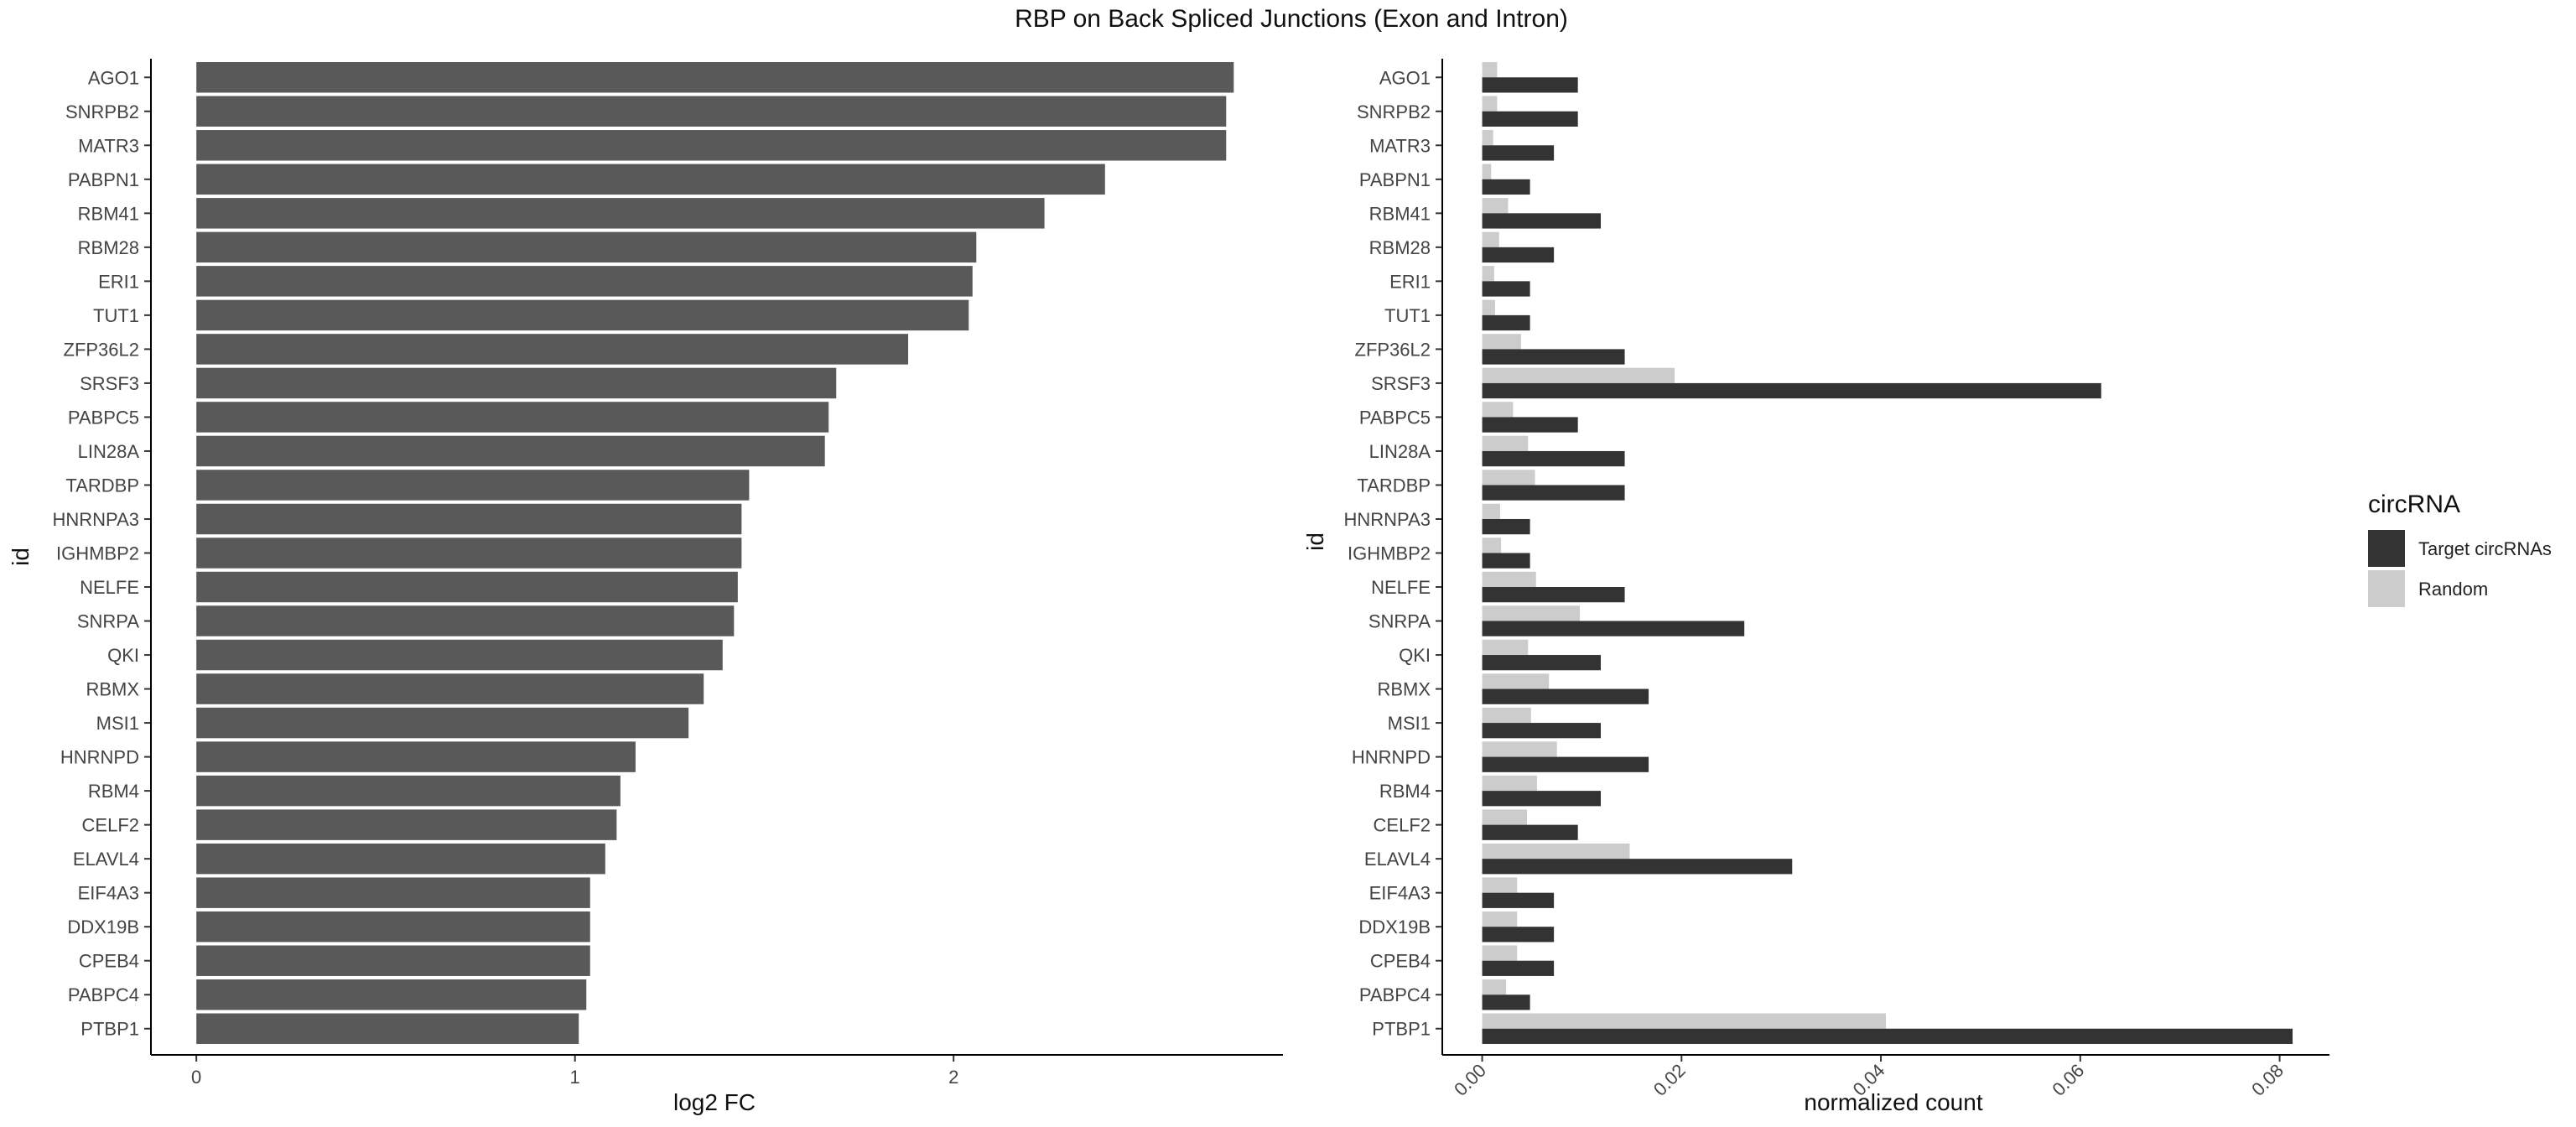  What do you see at coordinates (1578, 375) in the screenshot?
I see `bar-random-srsf3` at bounding box center [1578, 375].